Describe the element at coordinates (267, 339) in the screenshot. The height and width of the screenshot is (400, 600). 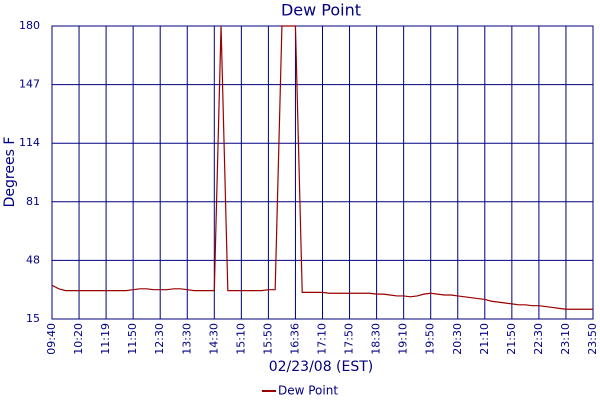
I see `x-tick-label: 15:50` at that location.